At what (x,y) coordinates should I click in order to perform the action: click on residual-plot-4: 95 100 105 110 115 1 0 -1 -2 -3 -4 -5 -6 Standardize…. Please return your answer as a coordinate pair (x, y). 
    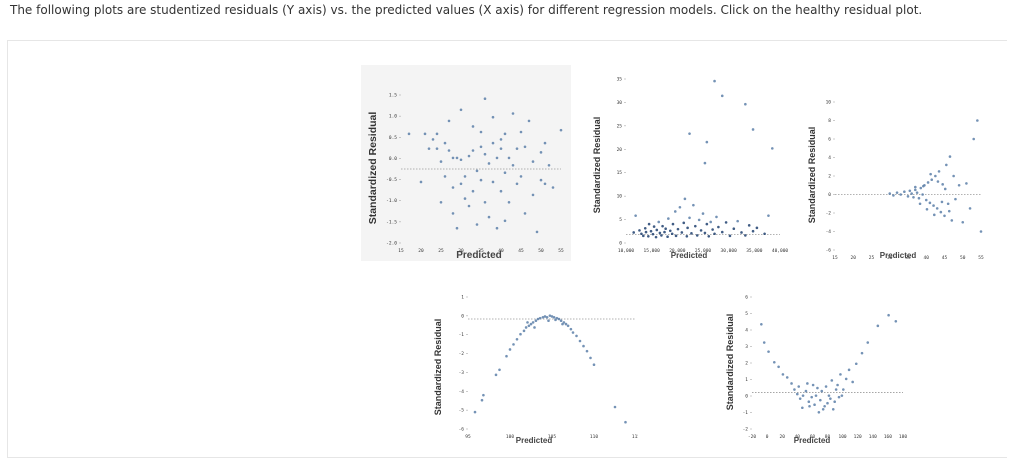
    Looking at the image, I should click on (533, 359).